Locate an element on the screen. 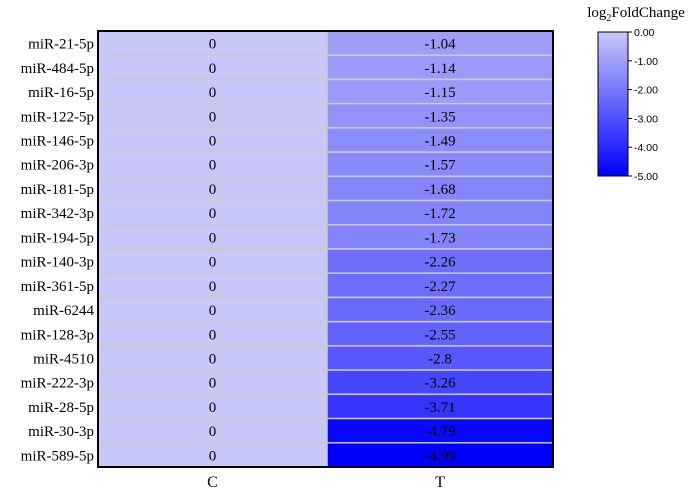 The height and width of the screenshot is (494, 692). row-label: miR-361-5p is located at coordinates (57, 287).